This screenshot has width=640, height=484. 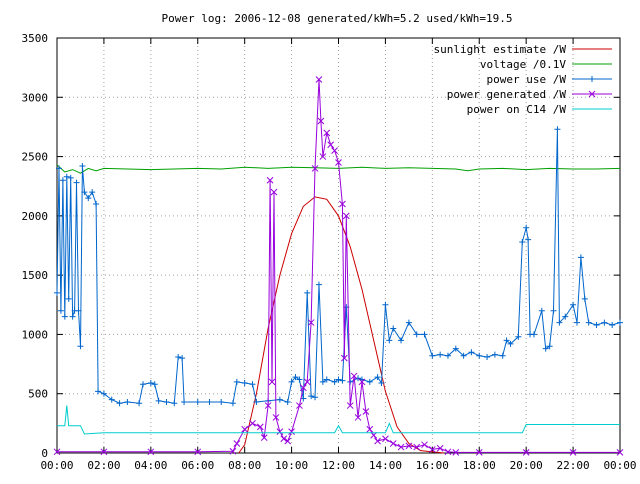 I want to click on y-tick-label: 1000, so click(x=35, y=334).